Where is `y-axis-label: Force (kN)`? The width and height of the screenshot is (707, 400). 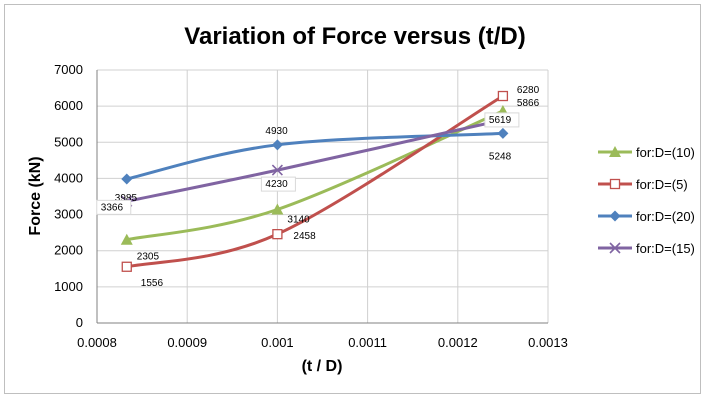 y-axis-label: Force (kN) is located at coordinates (35, 195).